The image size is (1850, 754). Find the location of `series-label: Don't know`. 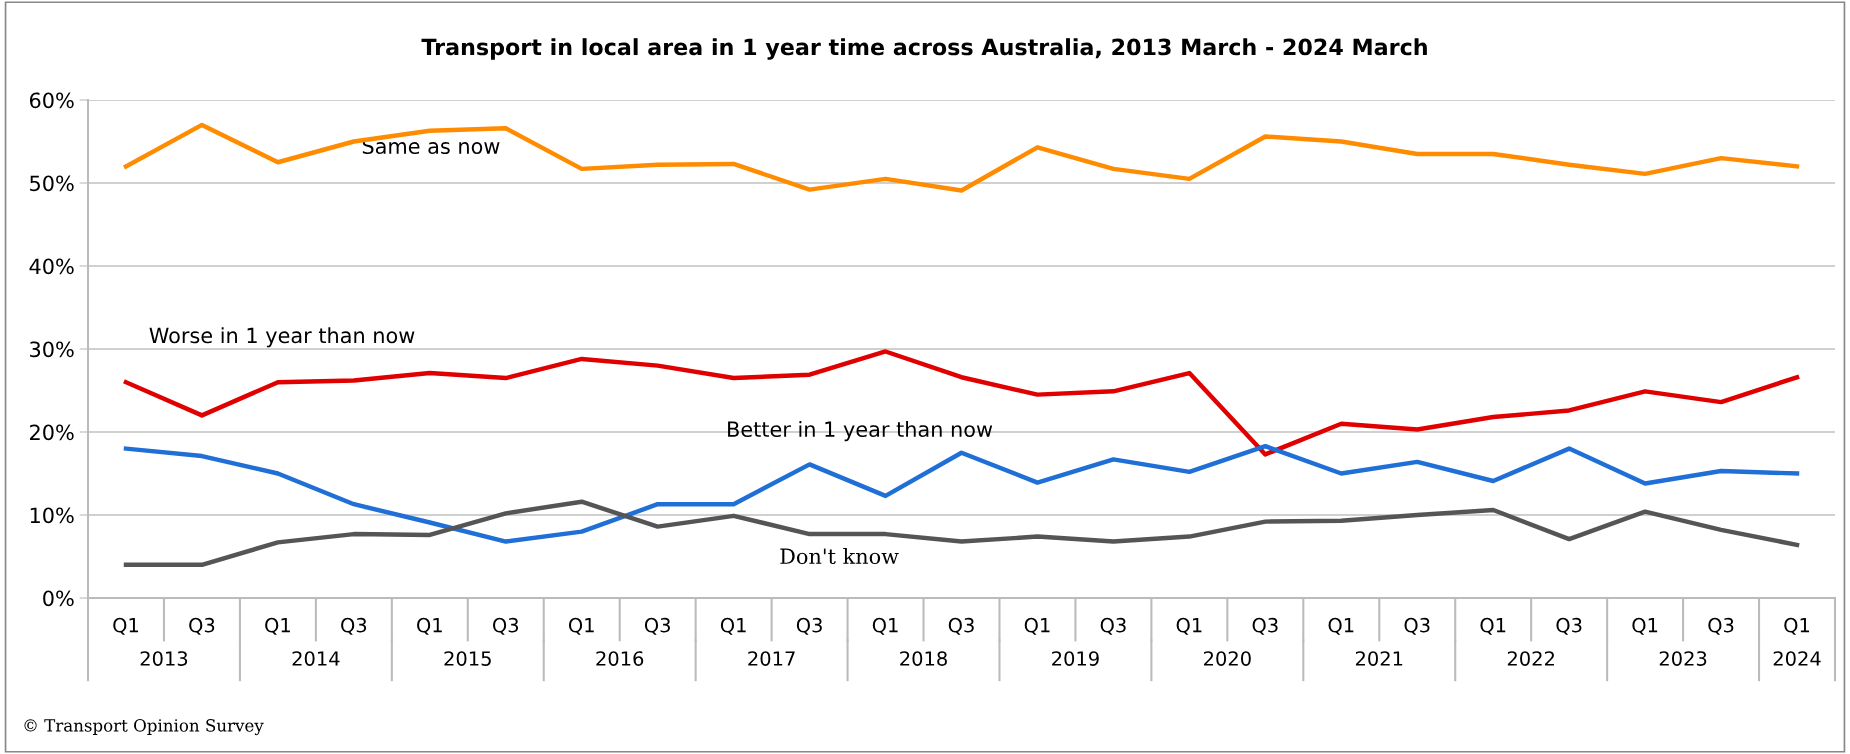

series-label: Don't know is located at coordinates (839, 556).